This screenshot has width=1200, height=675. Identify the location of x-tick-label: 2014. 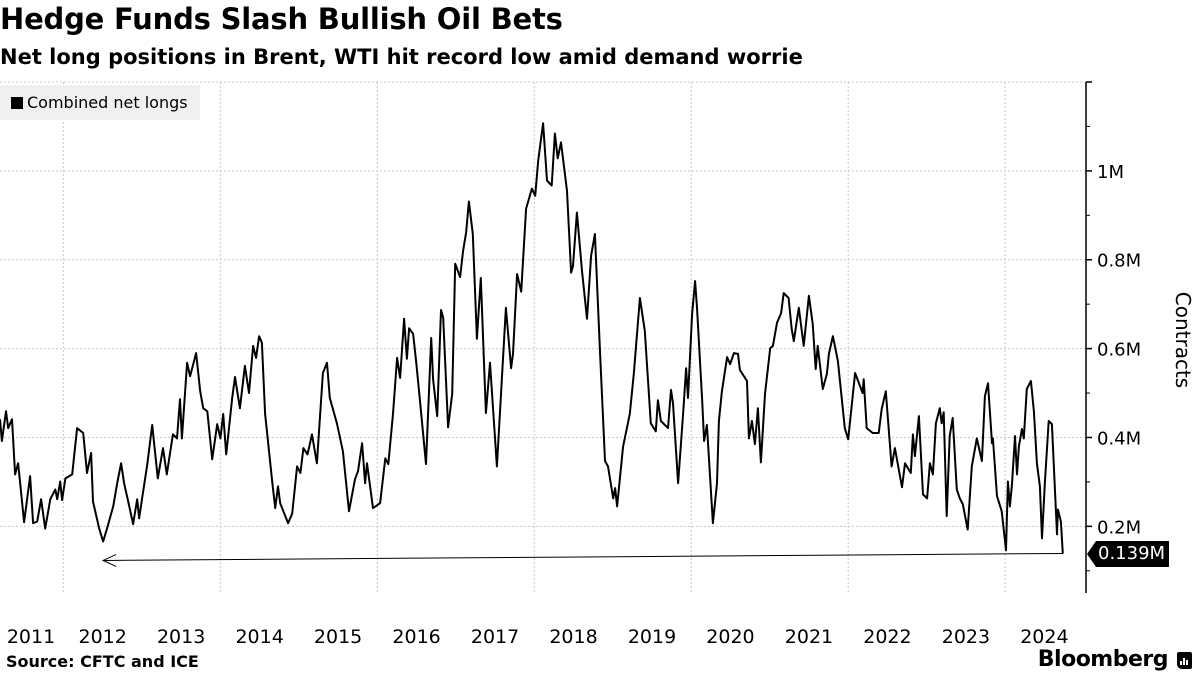
(259, 637).